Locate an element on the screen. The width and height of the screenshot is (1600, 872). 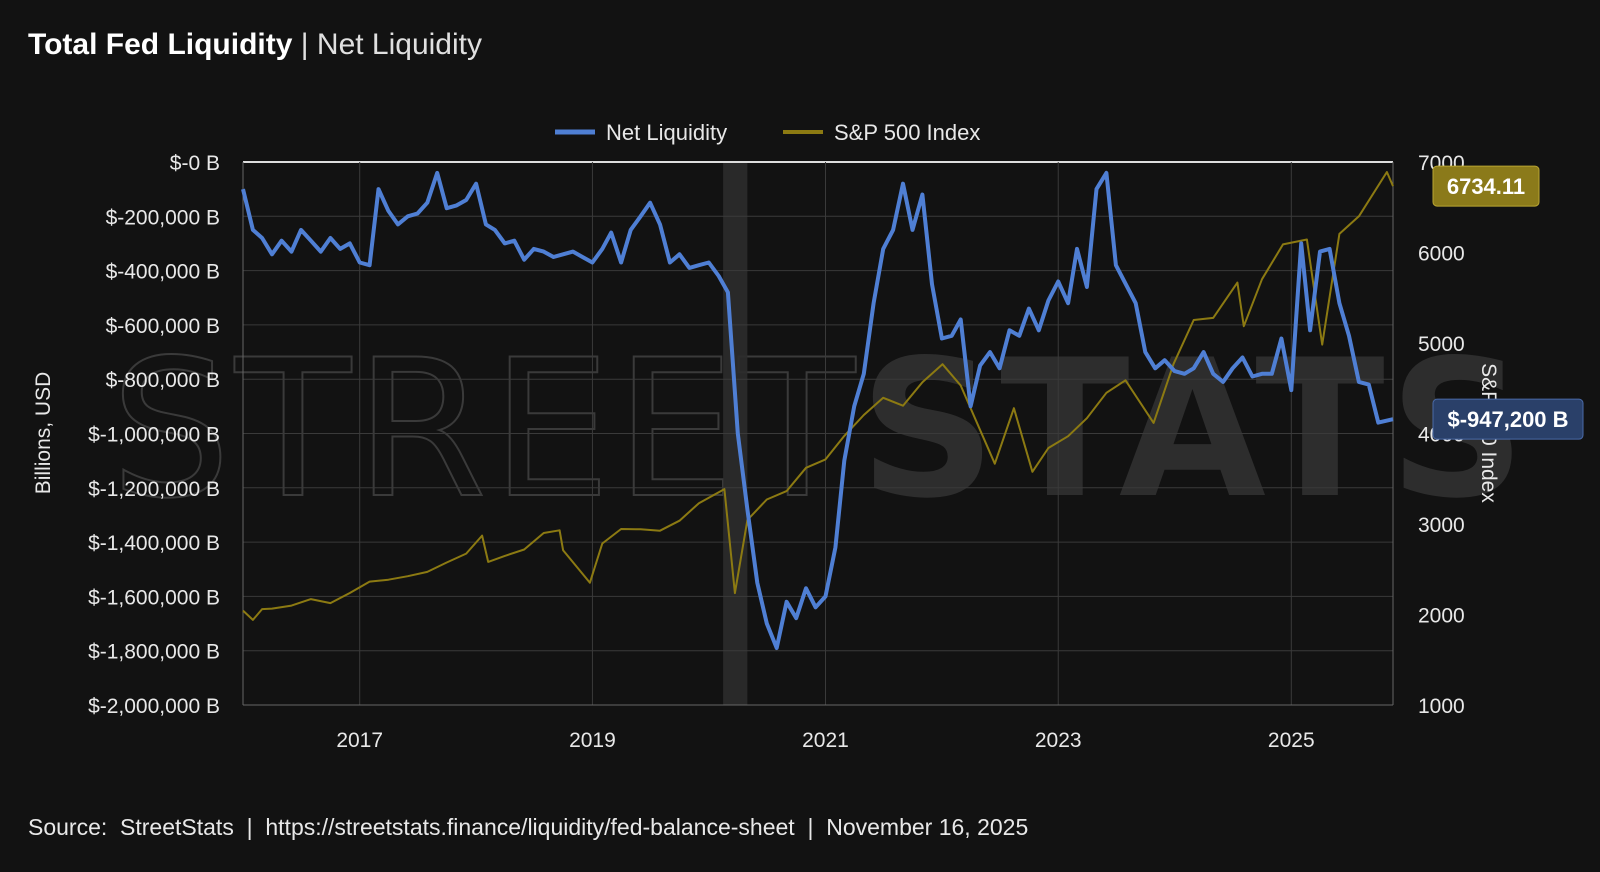
y-left-tick-label: $-2,000,000 B is located at coordinates (154, 706).